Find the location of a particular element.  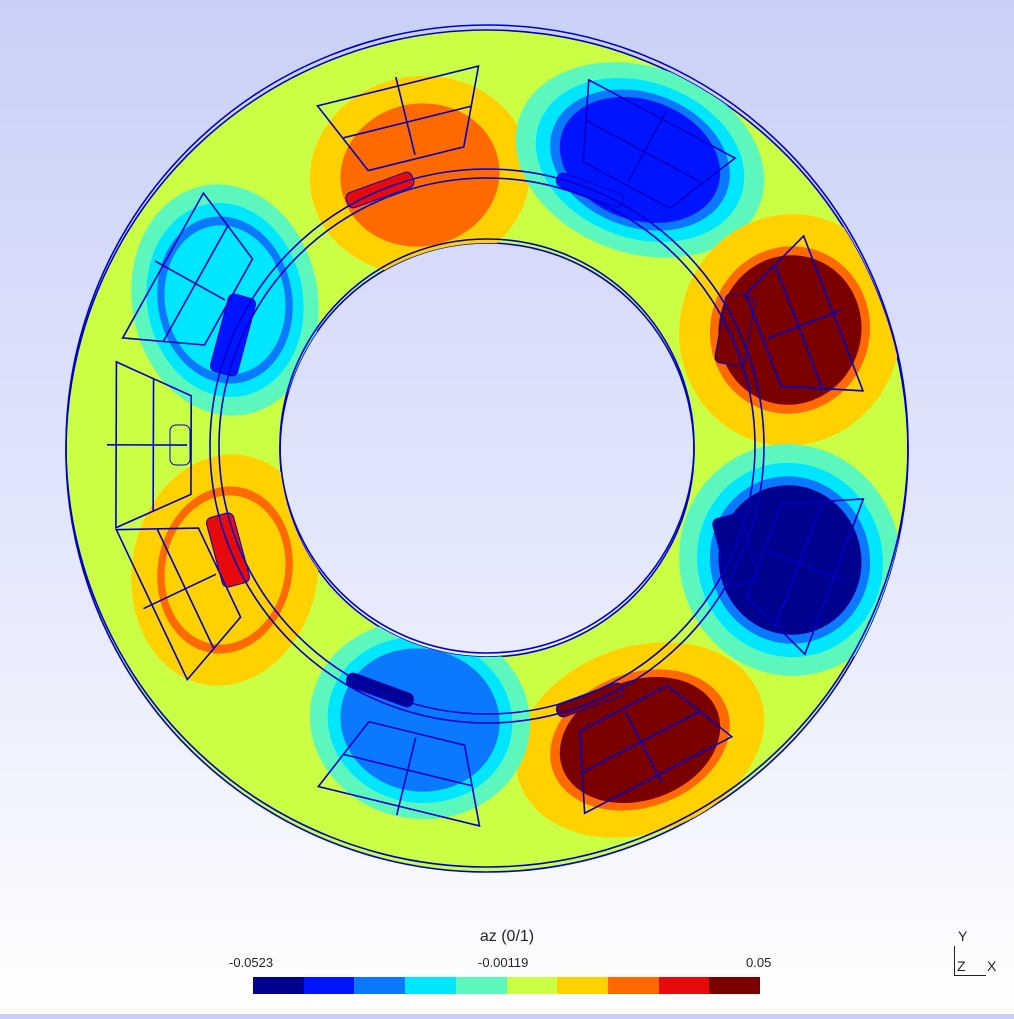

axis-z-label: Z is located at coordinates (961, 966).